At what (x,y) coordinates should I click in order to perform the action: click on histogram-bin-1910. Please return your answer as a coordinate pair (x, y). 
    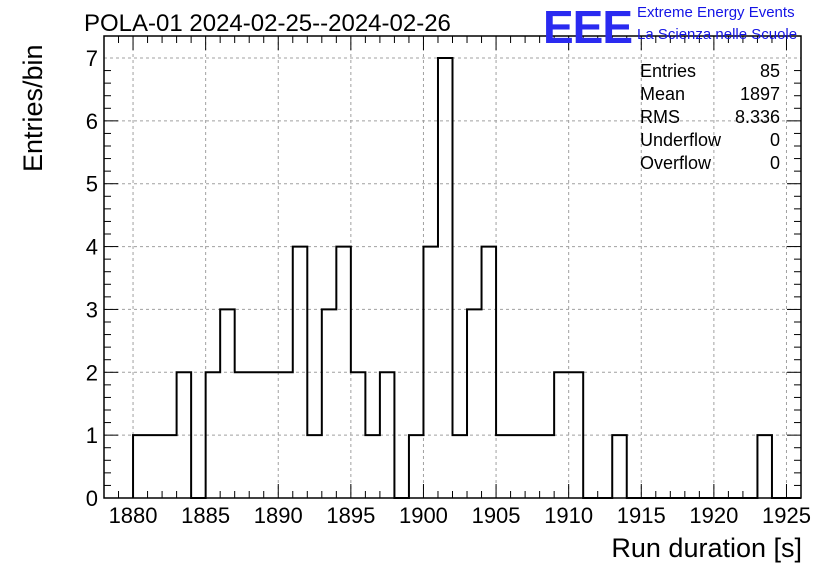
    Looking at the image, I should click on (576, 435).